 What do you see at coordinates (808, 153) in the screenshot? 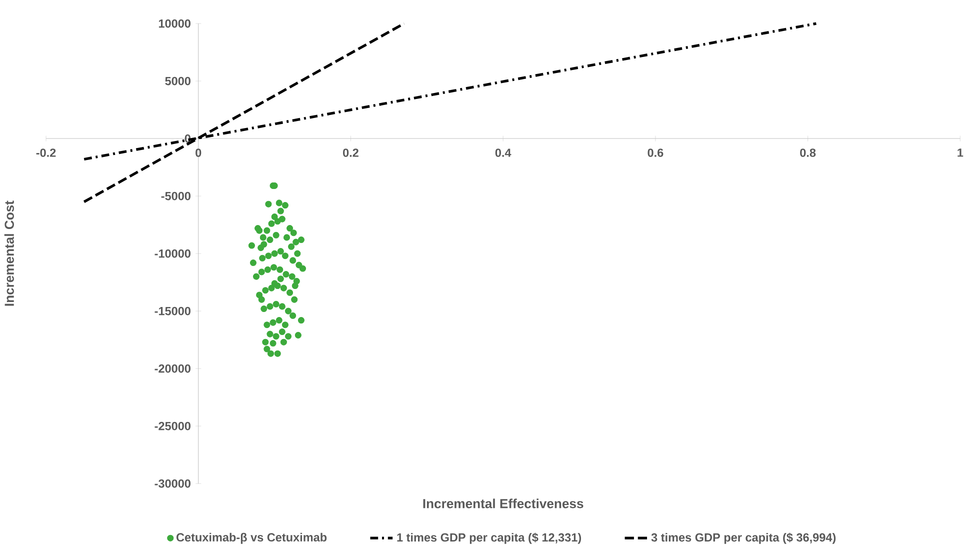
I see `x-tick-label: 0.8` at bounding box center [808, 153].